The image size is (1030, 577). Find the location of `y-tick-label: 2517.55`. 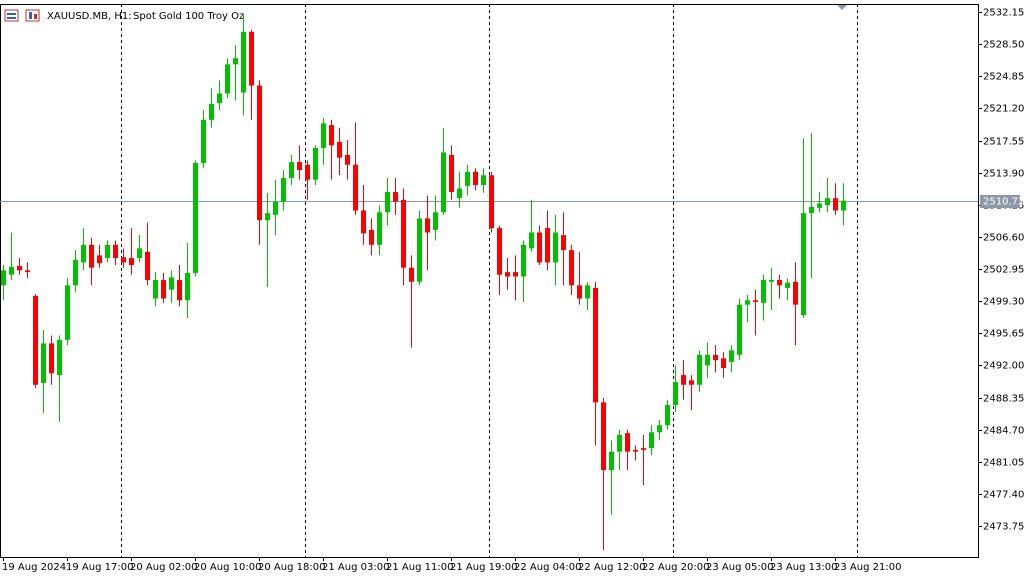

y-tick-label: 2517.55 is located at coordinates (1003, 142).